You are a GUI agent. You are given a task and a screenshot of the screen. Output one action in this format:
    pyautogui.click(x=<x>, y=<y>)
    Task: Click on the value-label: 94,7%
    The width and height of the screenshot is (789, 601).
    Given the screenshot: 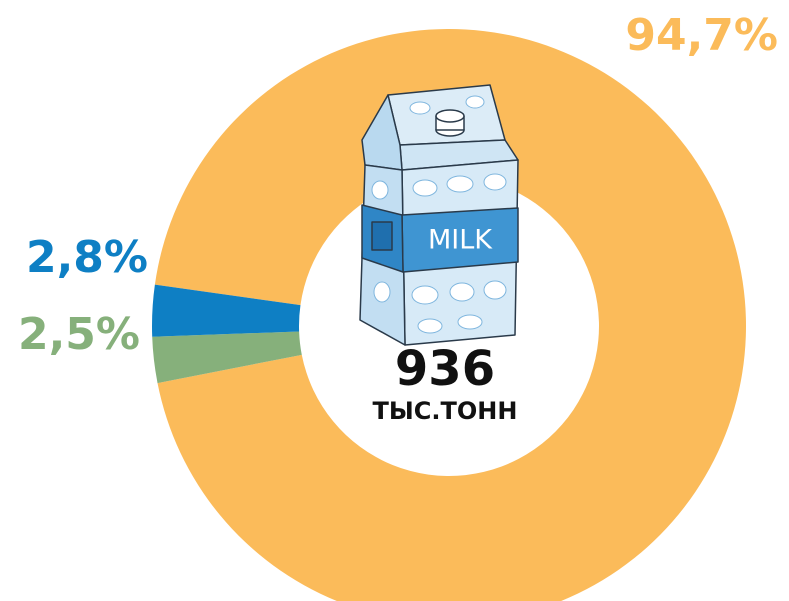 What is the action you would take?
    pyautogui.click(x=701, y=35)
    